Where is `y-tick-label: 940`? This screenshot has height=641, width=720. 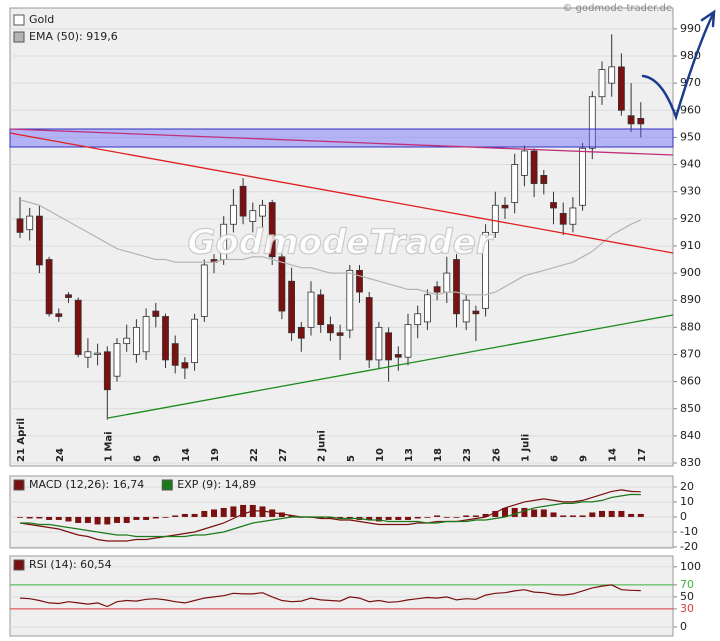 y-tick-label: 940 is located at coordinates (690, 164).